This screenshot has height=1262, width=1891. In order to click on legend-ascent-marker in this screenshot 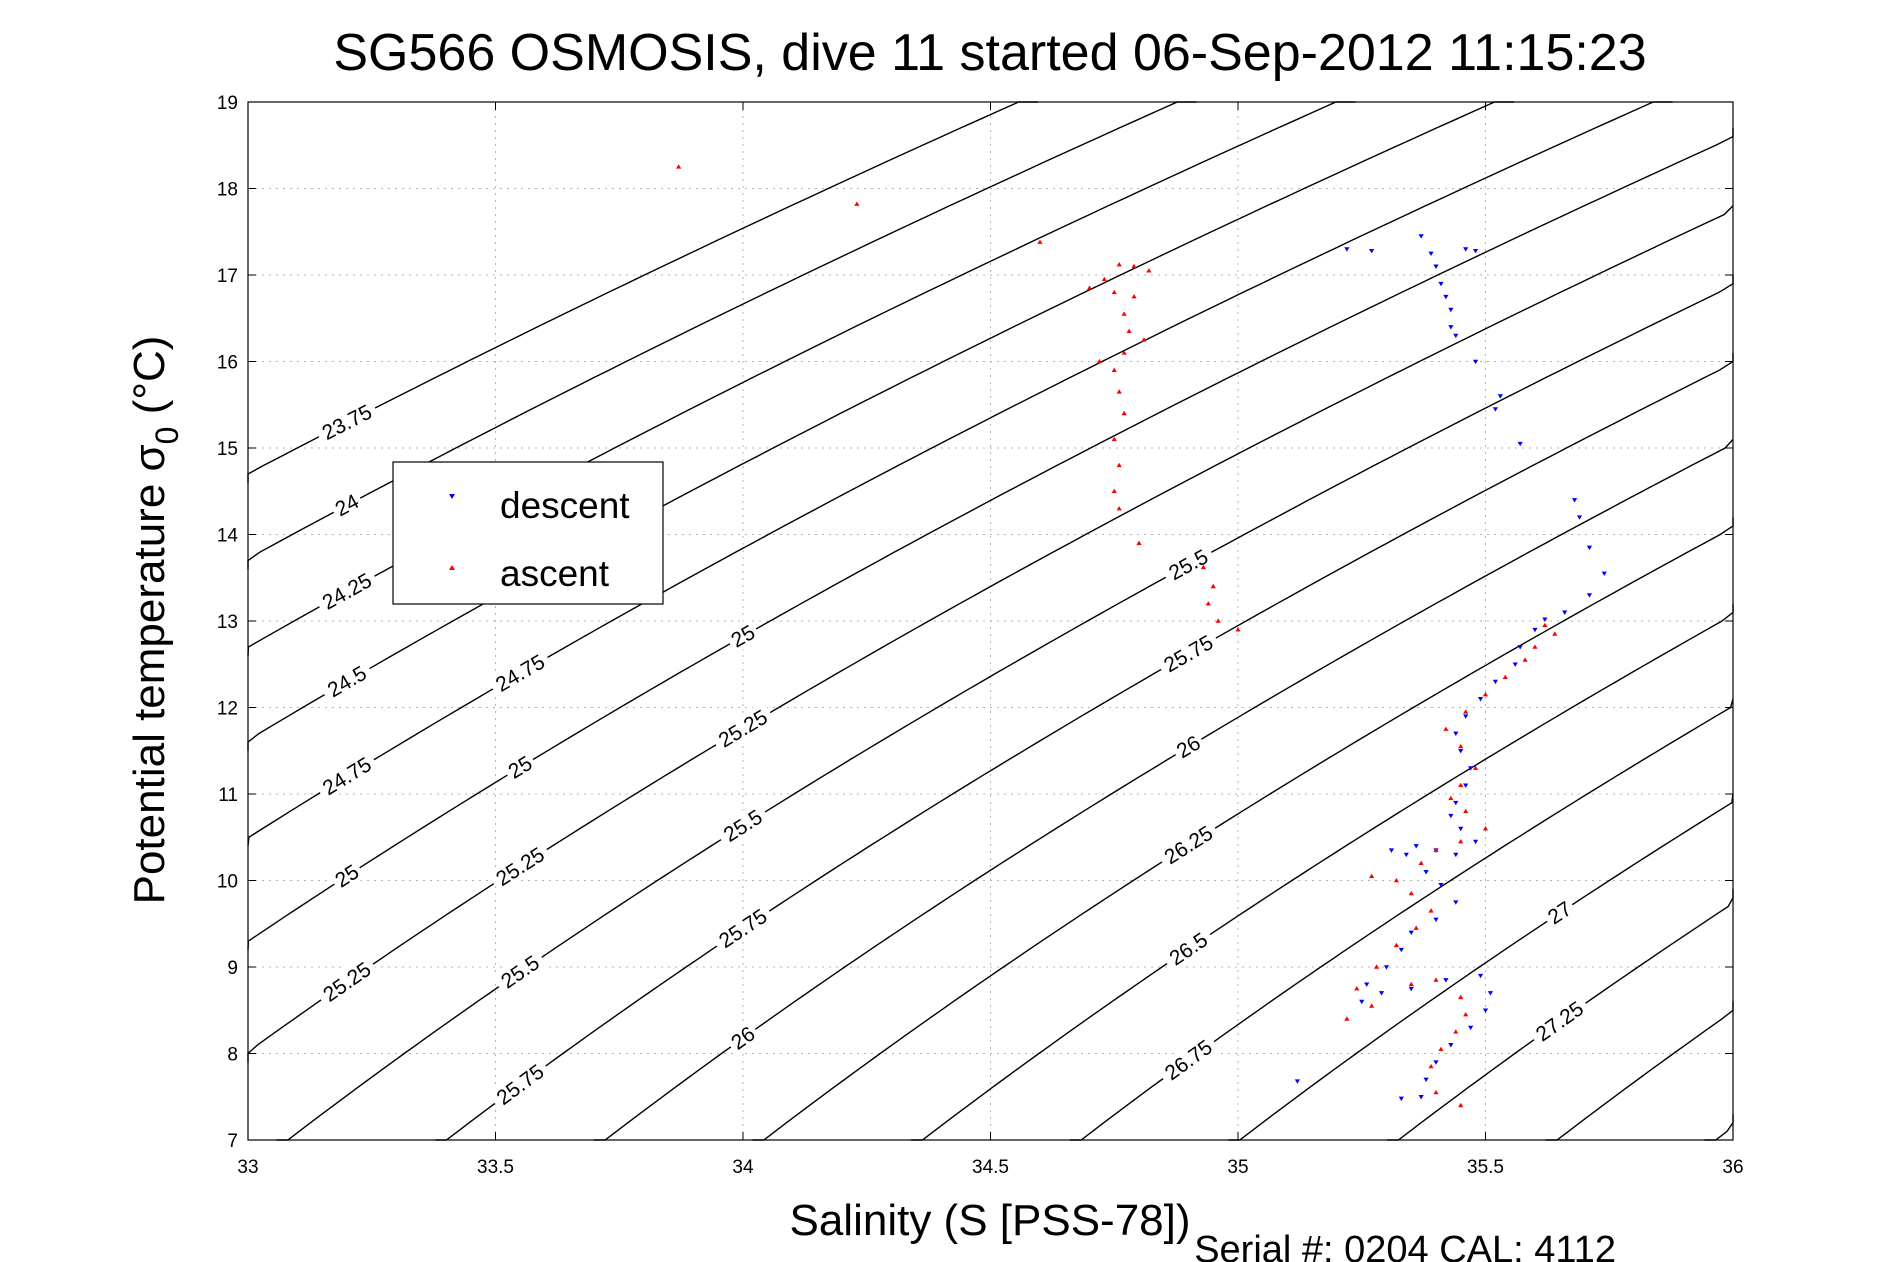, I will do `click(452, 567)`.